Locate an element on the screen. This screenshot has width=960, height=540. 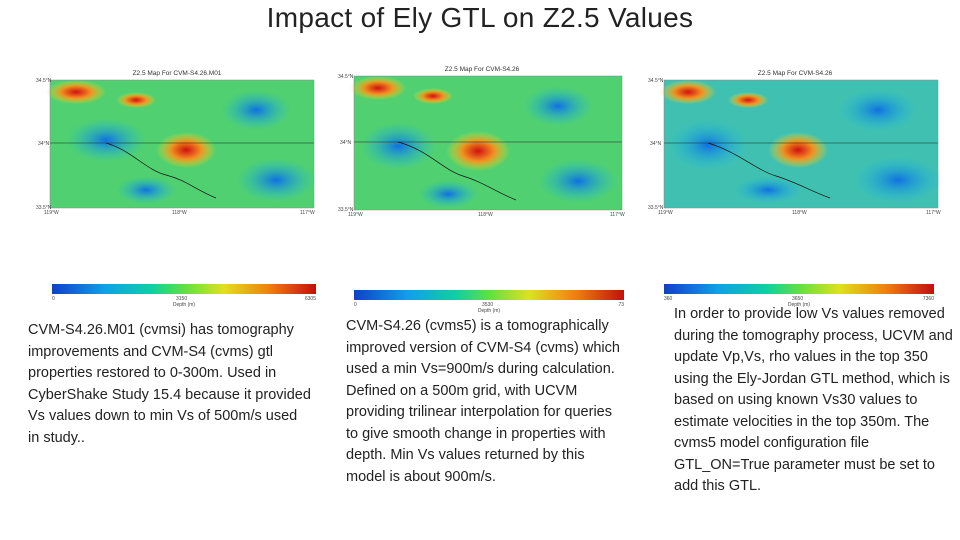
colorbar-2: 0 3530 73 Depth (m) is located at coordinates (489, 303).